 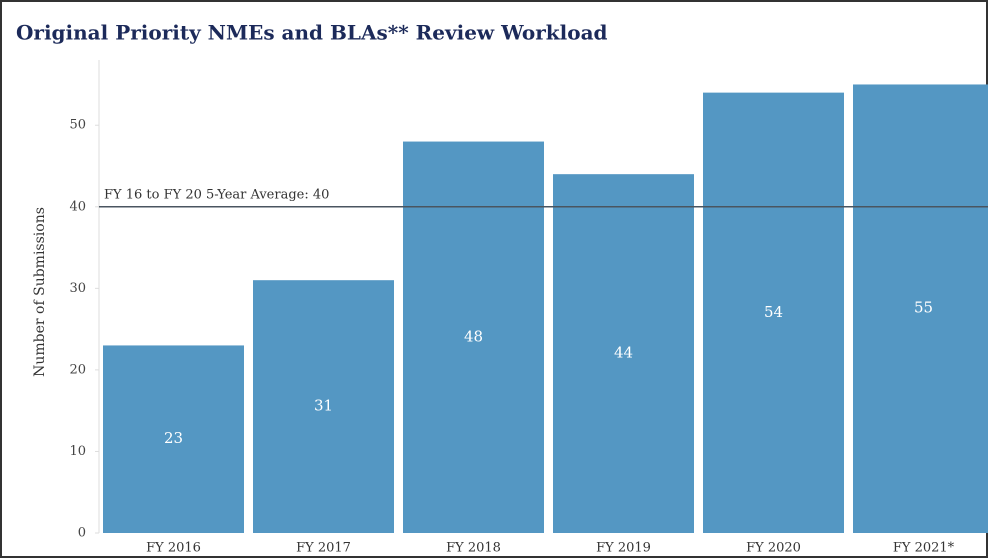 What do you see at coordinates (77, 206) in the screenshot?
I see `y-tick-label: 40` at bounding box center [77, 206].